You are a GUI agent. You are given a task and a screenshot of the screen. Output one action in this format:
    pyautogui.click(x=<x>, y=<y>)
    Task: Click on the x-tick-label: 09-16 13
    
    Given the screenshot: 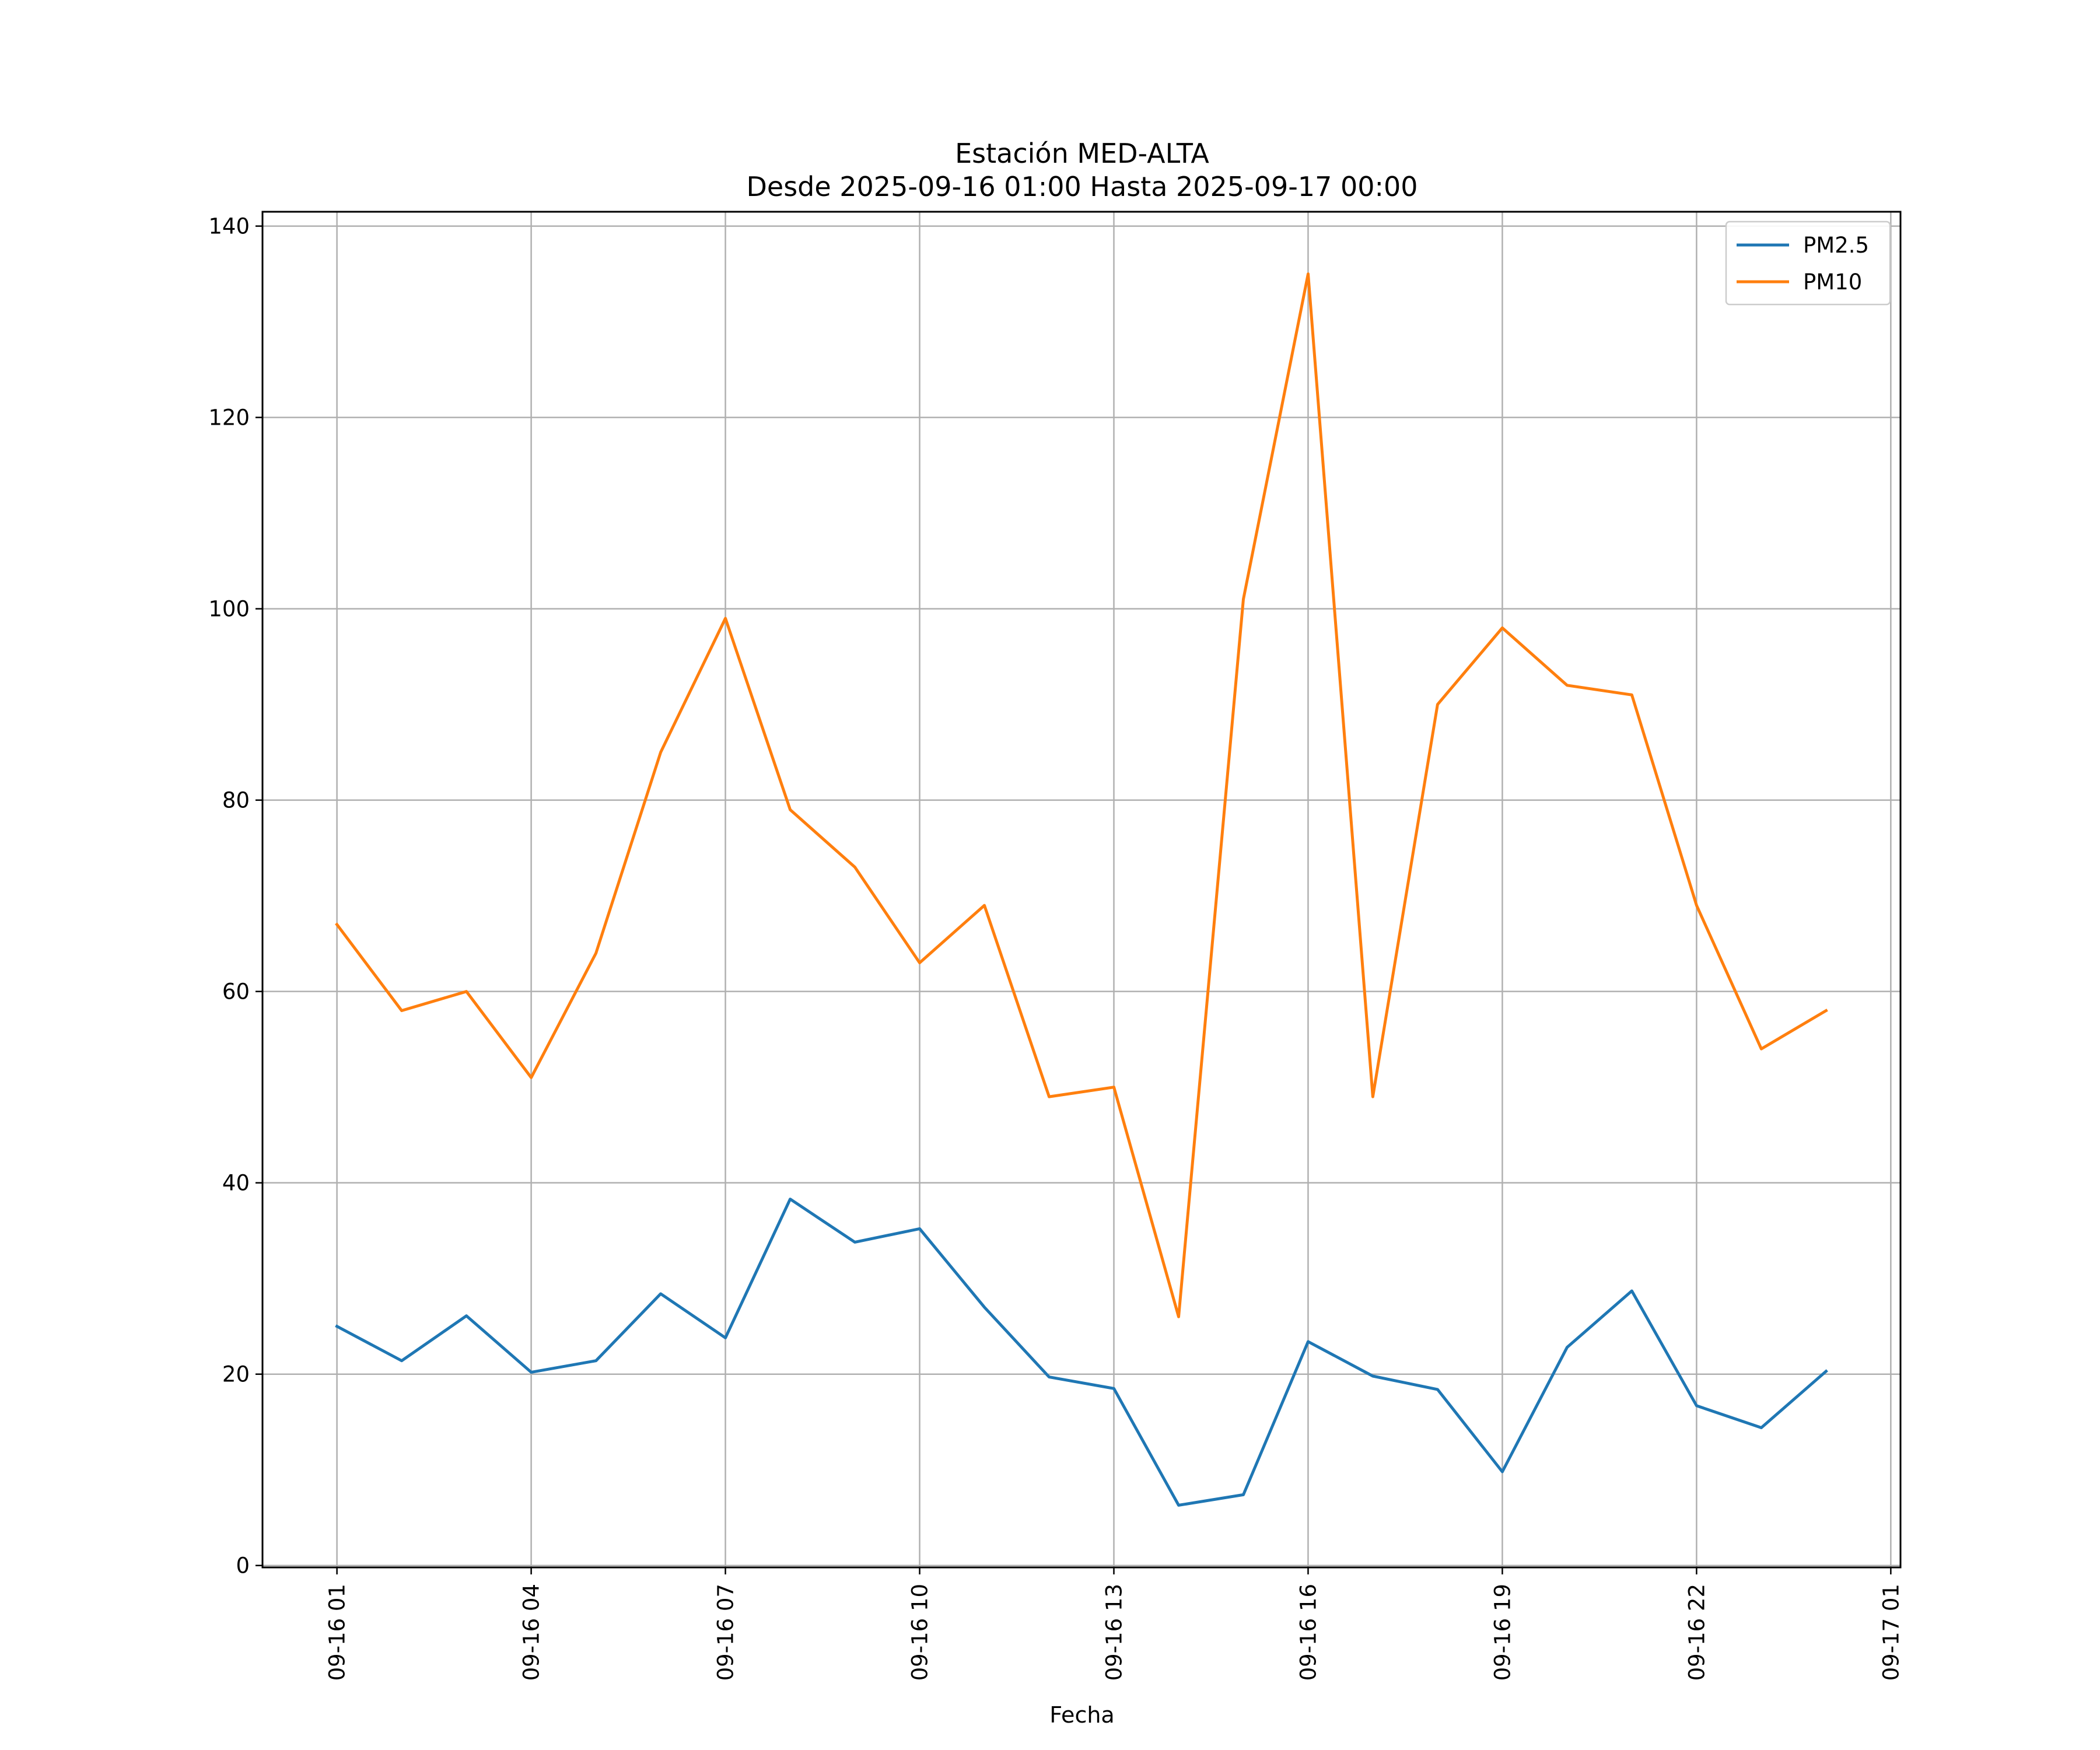 What is the action you would take?
    pyautogui.click(x=1113, y=1632)
    